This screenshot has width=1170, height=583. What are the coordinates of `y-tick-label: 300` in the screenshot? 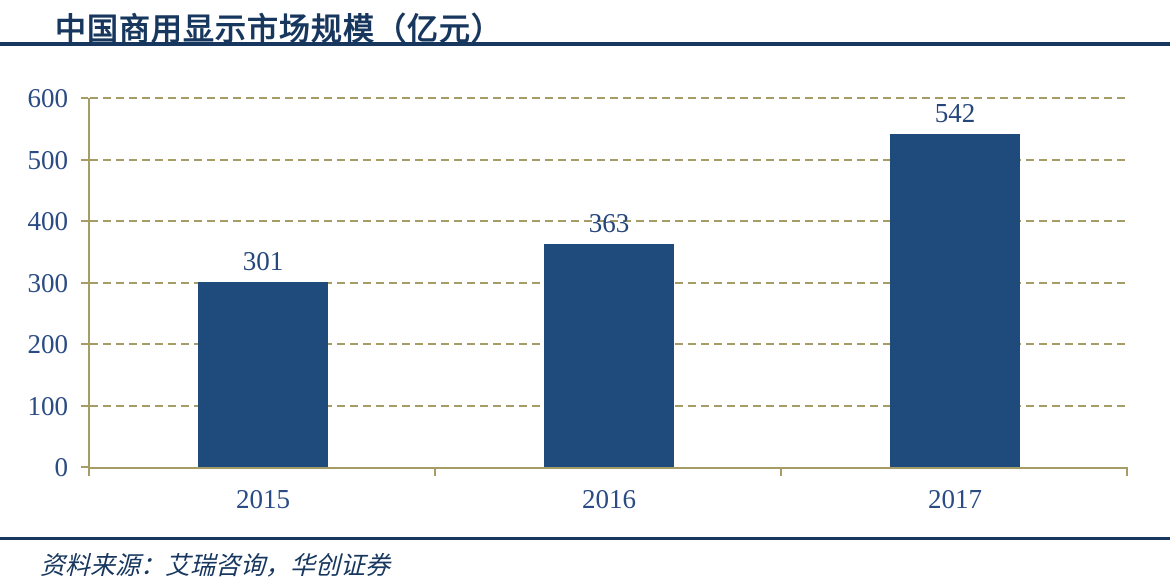 It's located at (48, 282).